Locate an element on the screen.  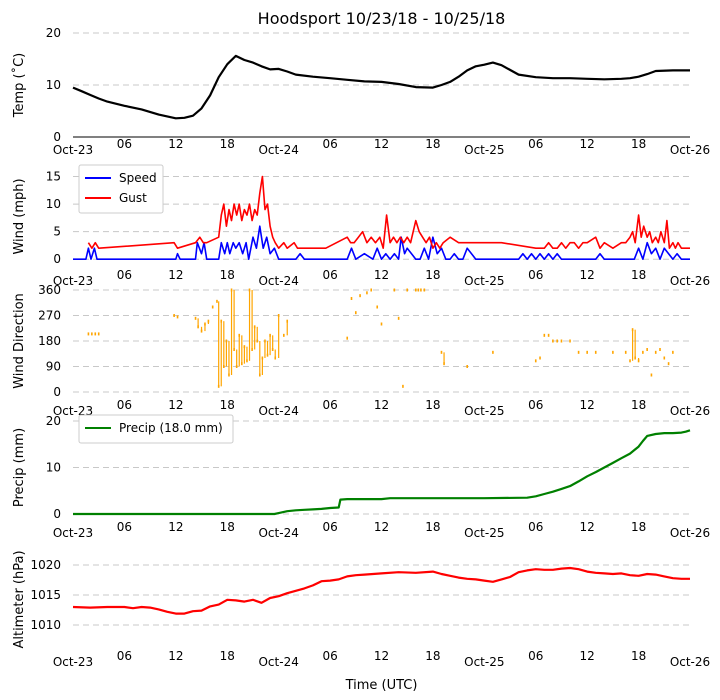
y-tick-label: 180 is located at coordinates (49, 341).